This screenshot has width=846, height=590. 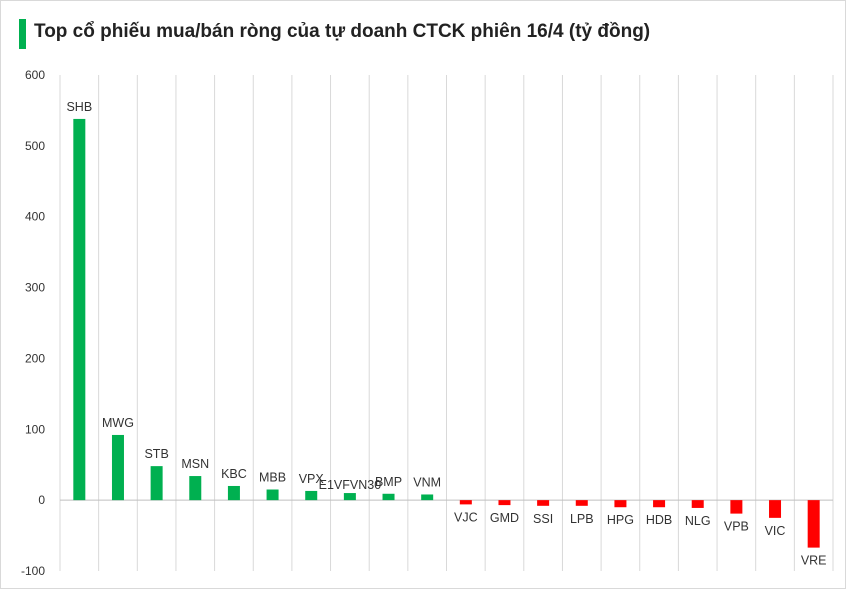 I want to click on category-label: HDB, so click(x=659, y=520).